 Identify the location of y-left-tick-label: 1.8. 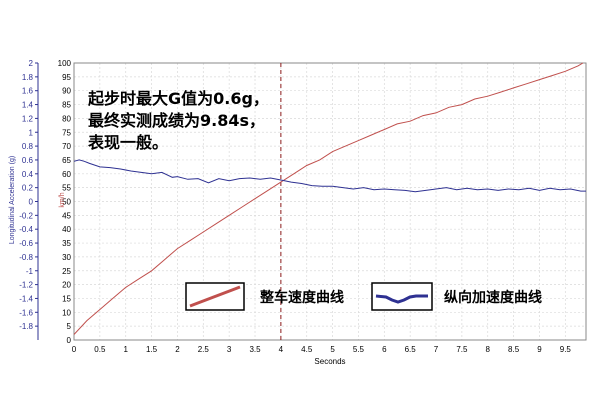
(28, 77).